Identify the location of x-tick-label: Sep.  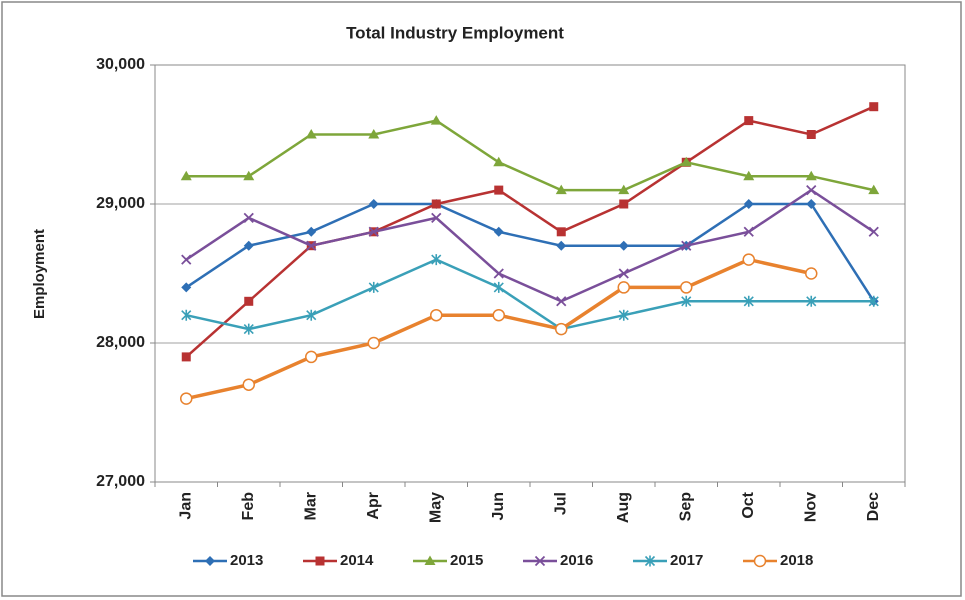
(685, 507).